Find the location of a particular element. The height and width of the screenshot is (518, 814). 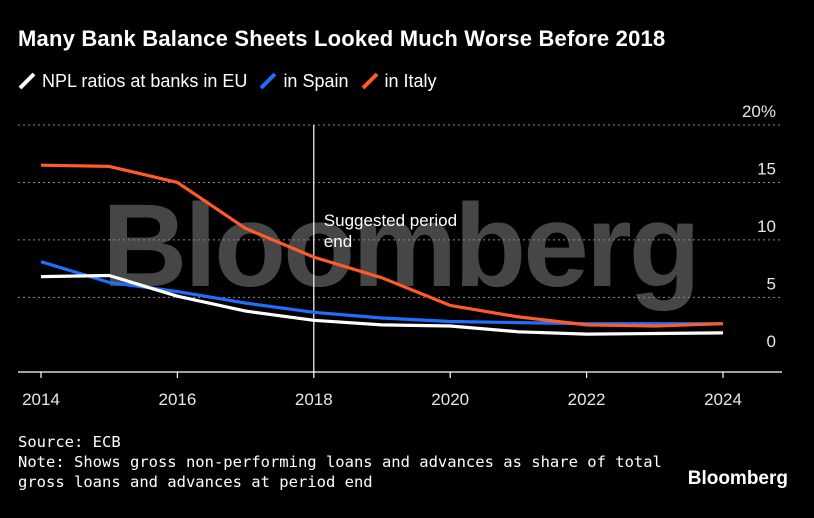

legend-swatch-italy is located at coordinates (369, 81).